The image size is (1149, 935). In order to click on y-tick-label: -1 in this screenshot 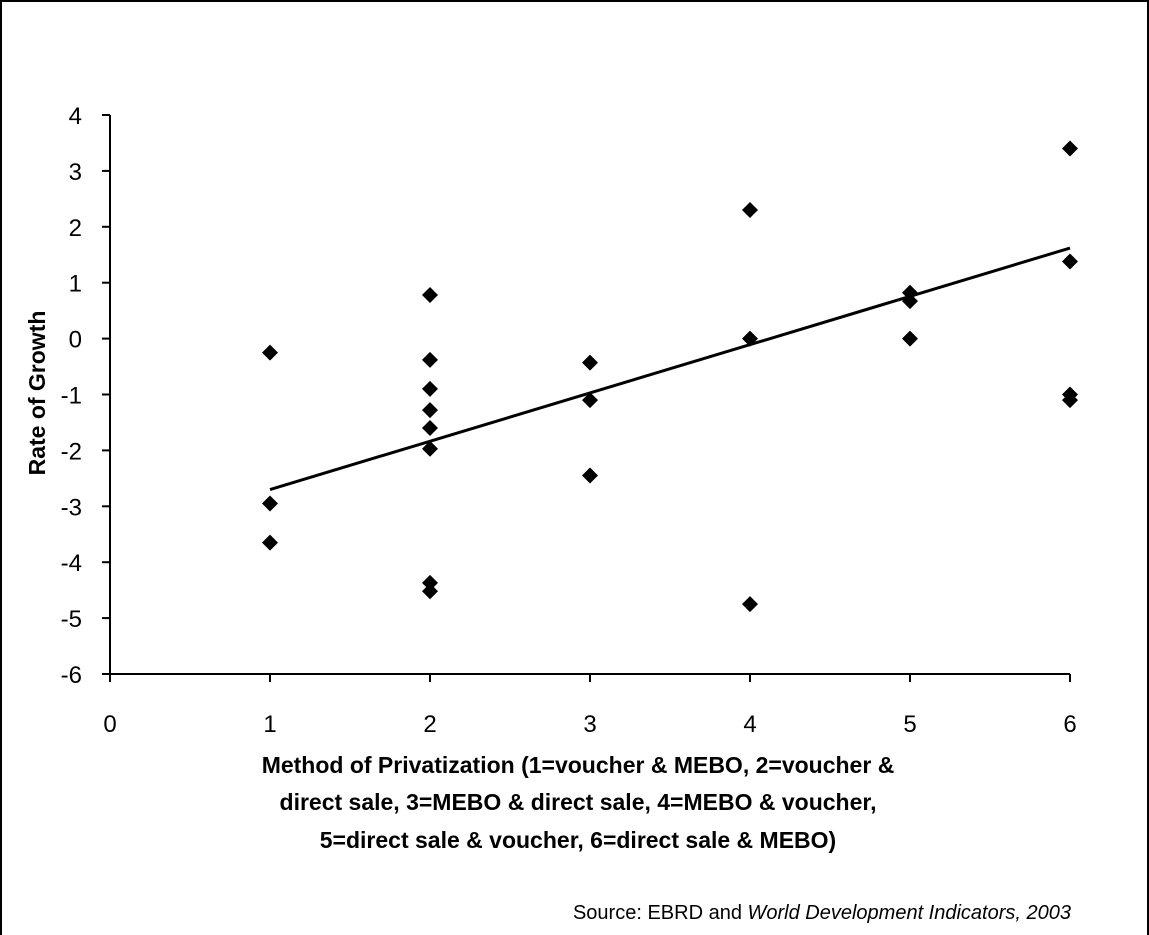, I will do `click(71, 396)`.